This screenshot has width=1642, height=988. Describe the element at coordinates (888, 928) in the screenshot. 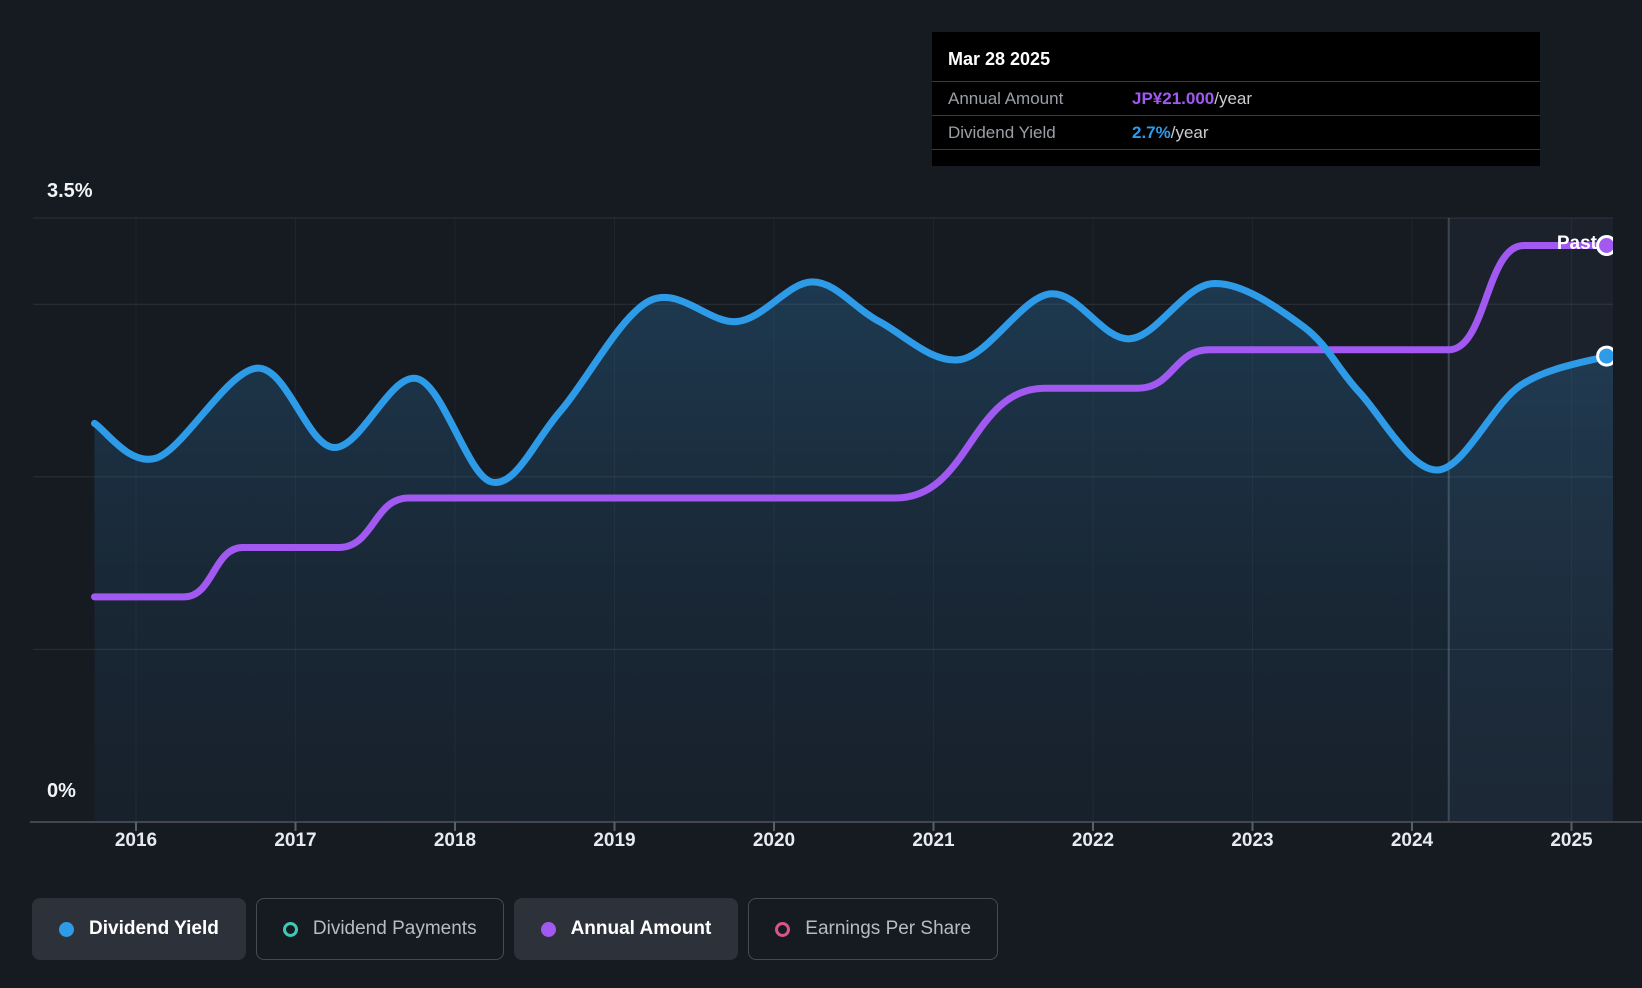

I see `legend-label: Earnings Per Share` at that location.